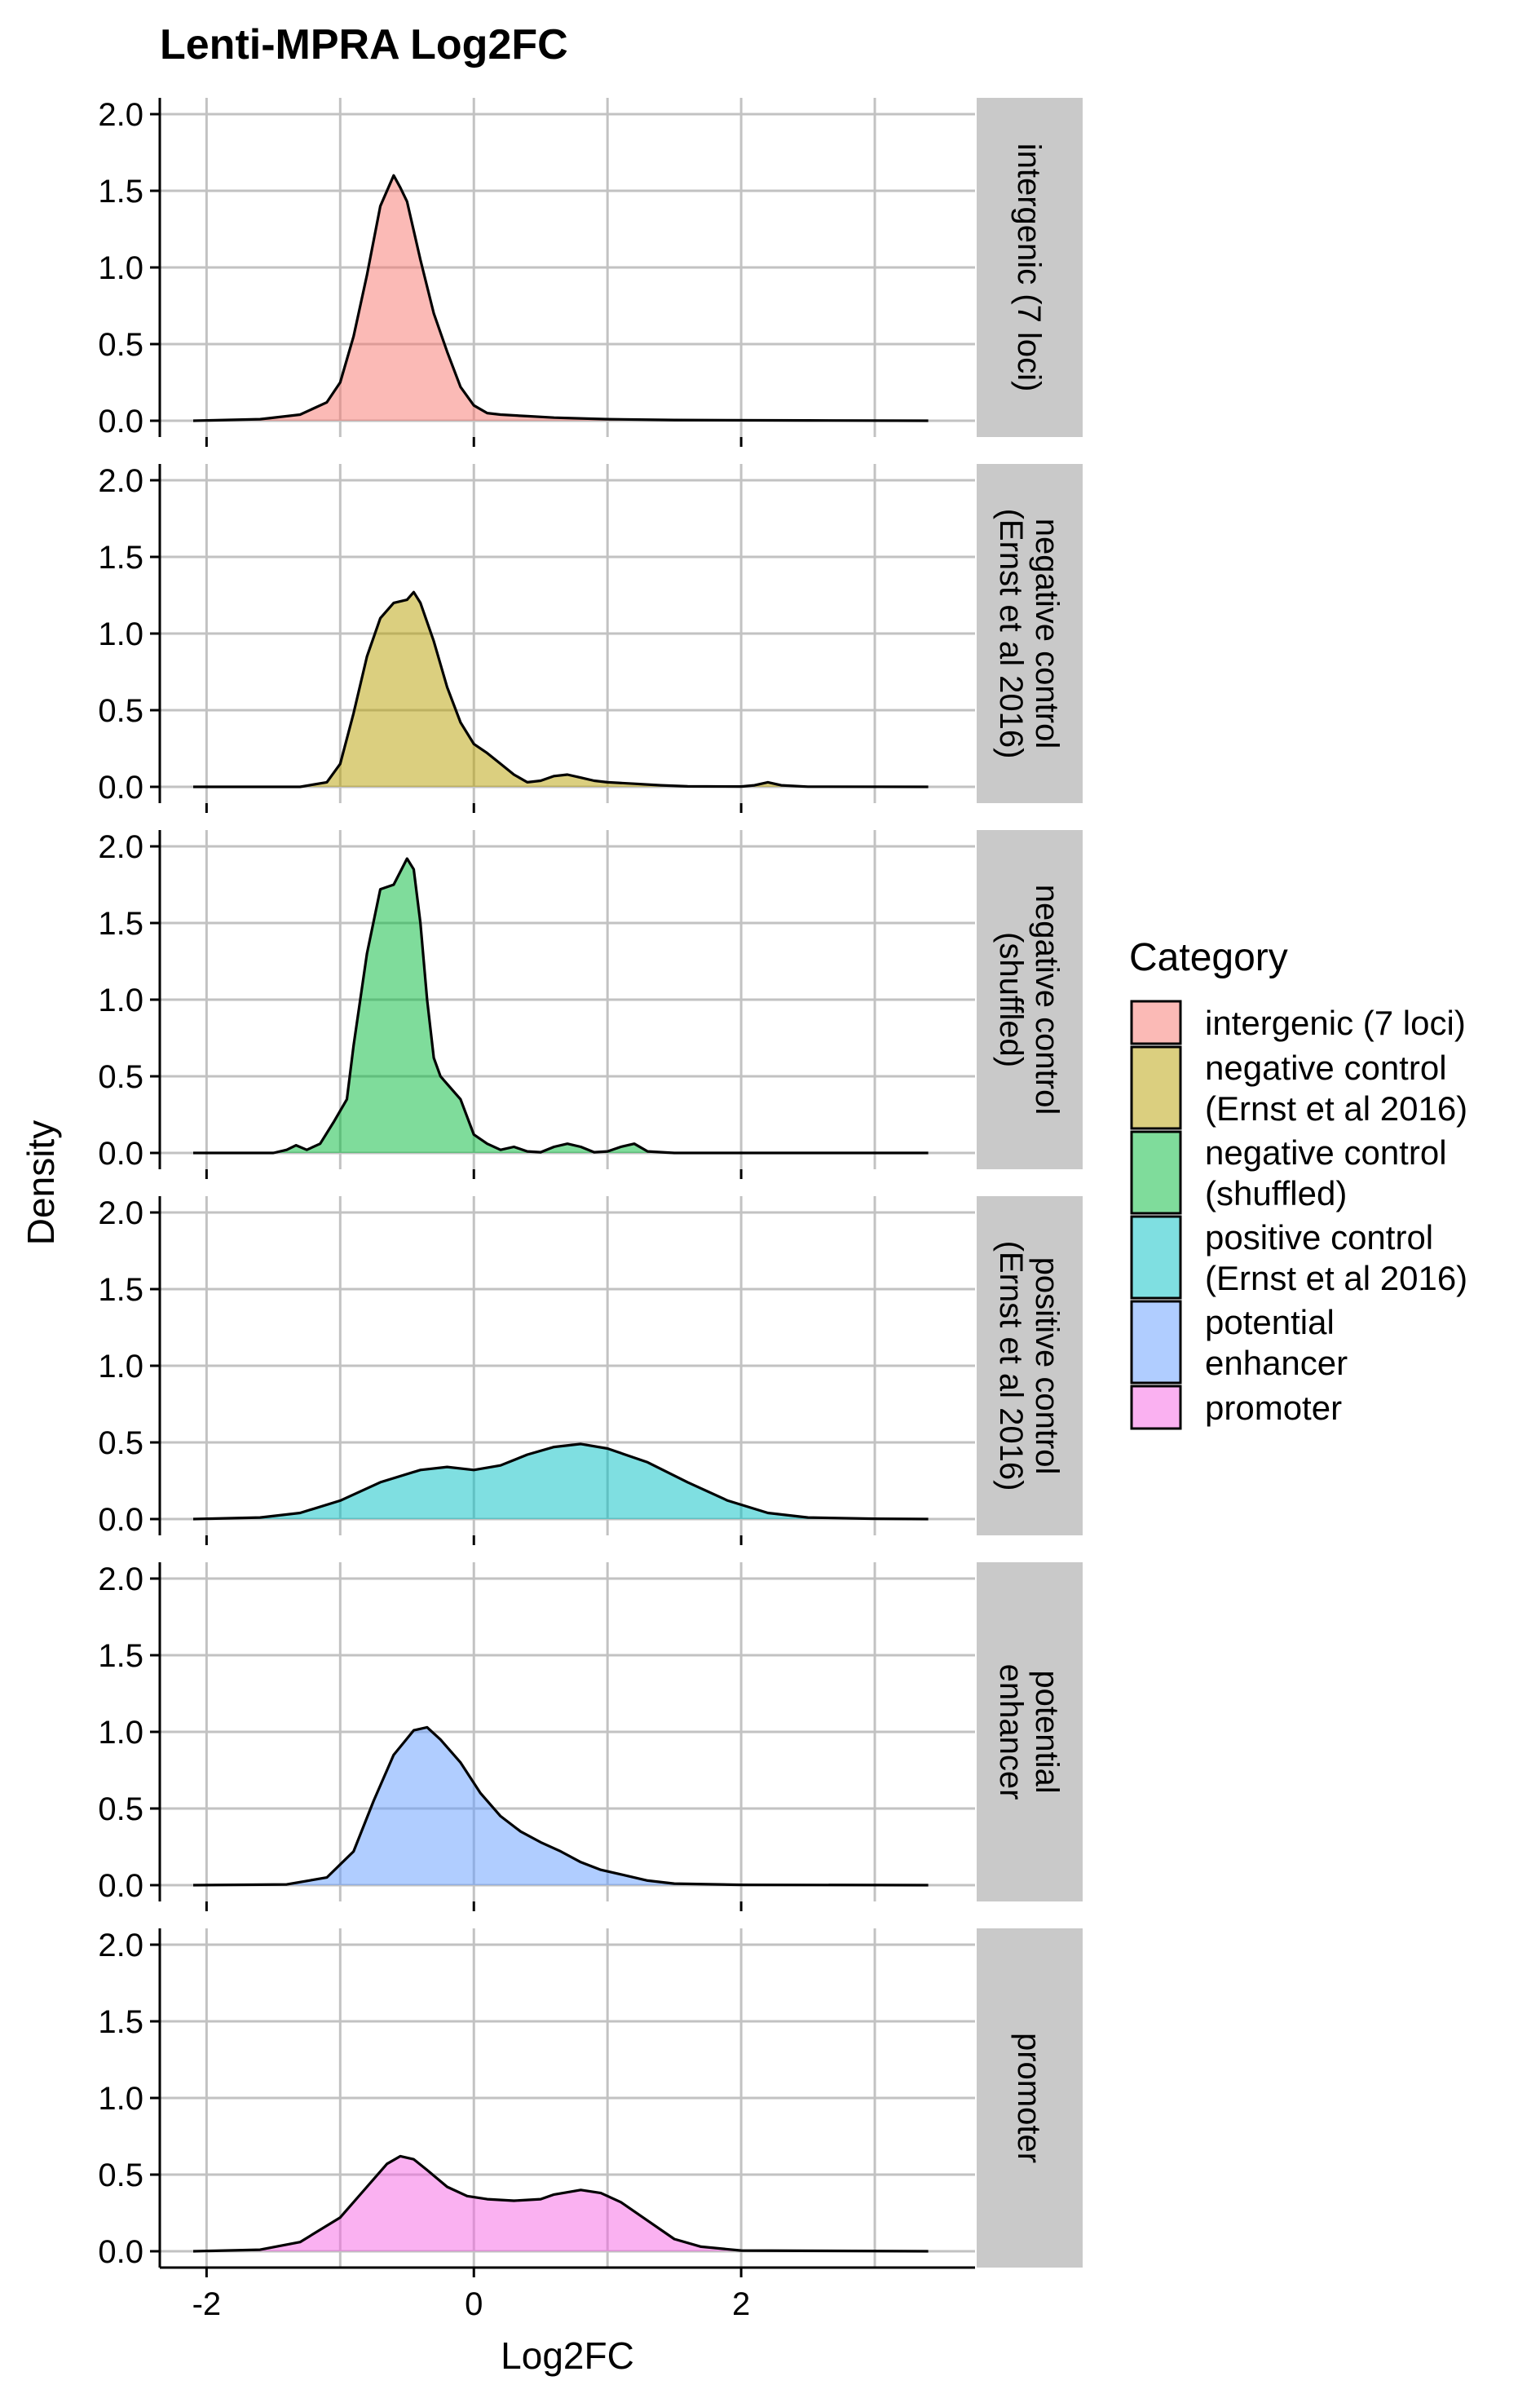  Describe the element at coordinates (1270, 1322) in the screenshot. I see `legend-label-line: potential` at that location.